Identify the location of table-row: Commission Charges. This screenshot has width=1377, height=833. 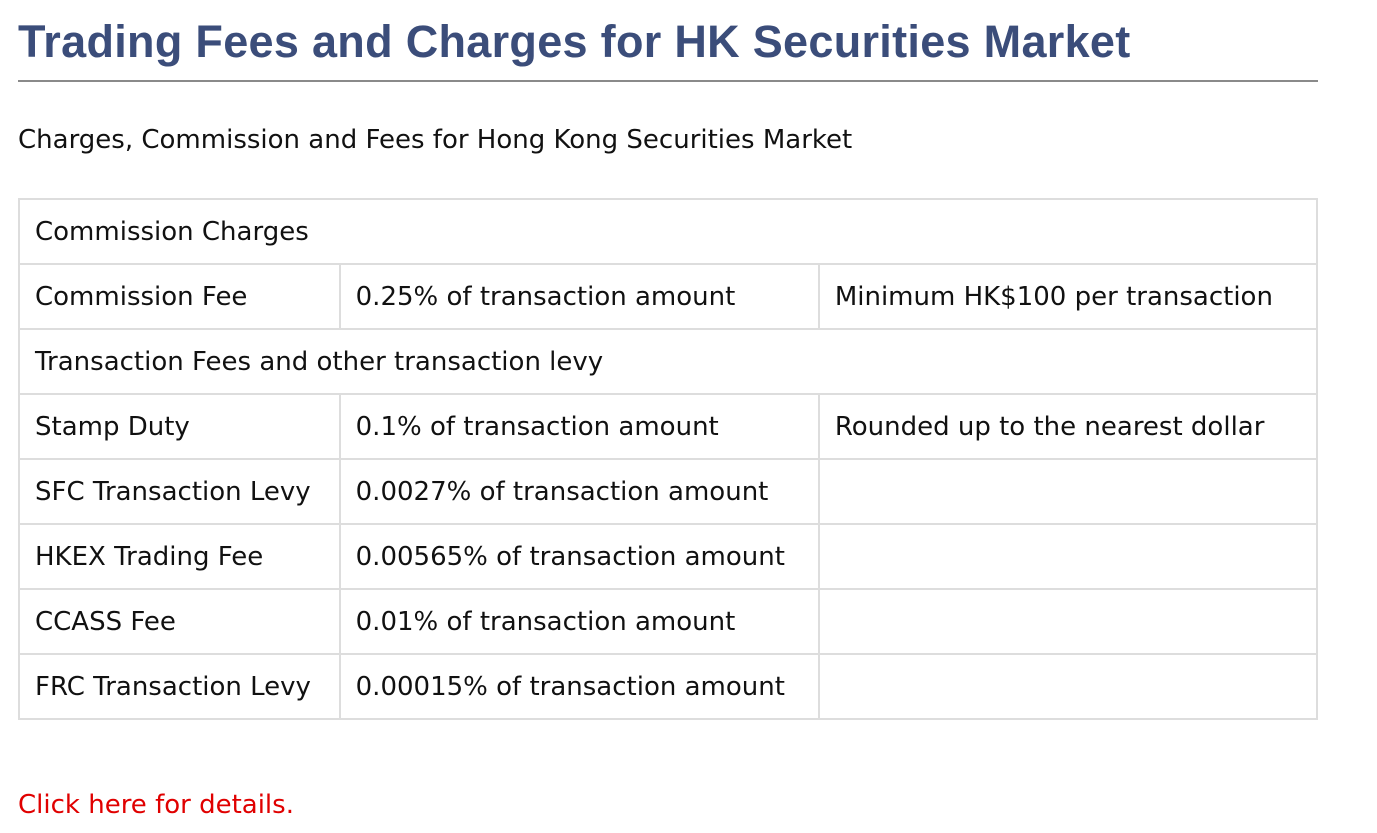
(668, 231).